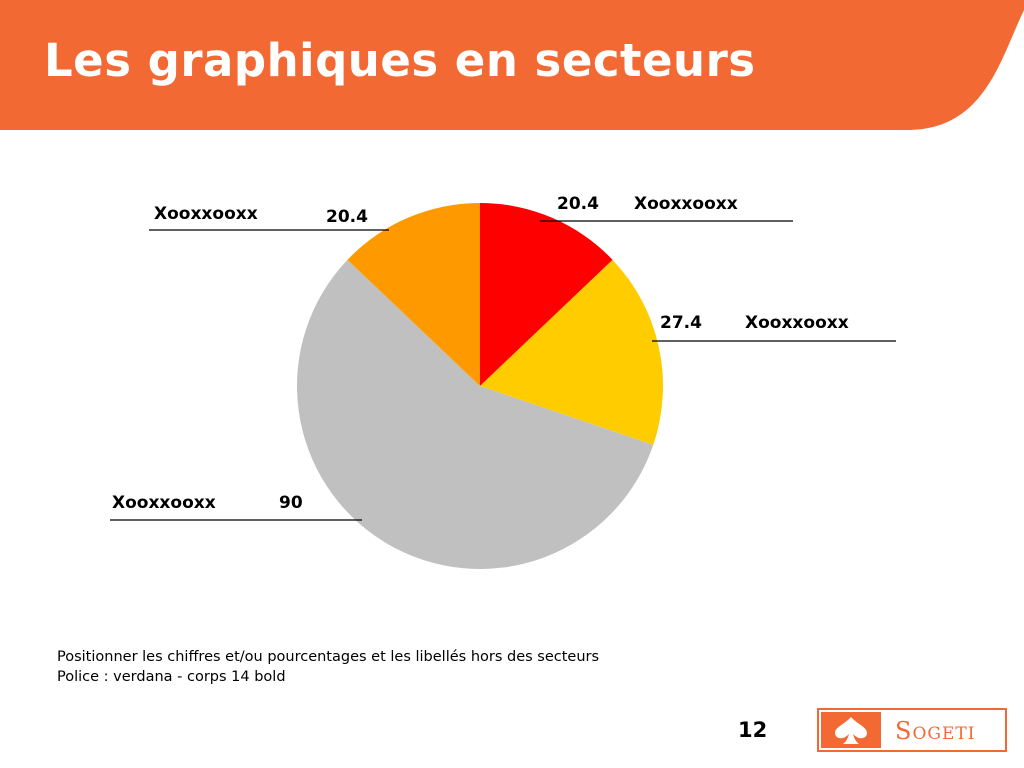  Describe the element at coordinates (686, 204) in the screenshot. I see `slice-0-category-label: Xooxxooxx` at that location.